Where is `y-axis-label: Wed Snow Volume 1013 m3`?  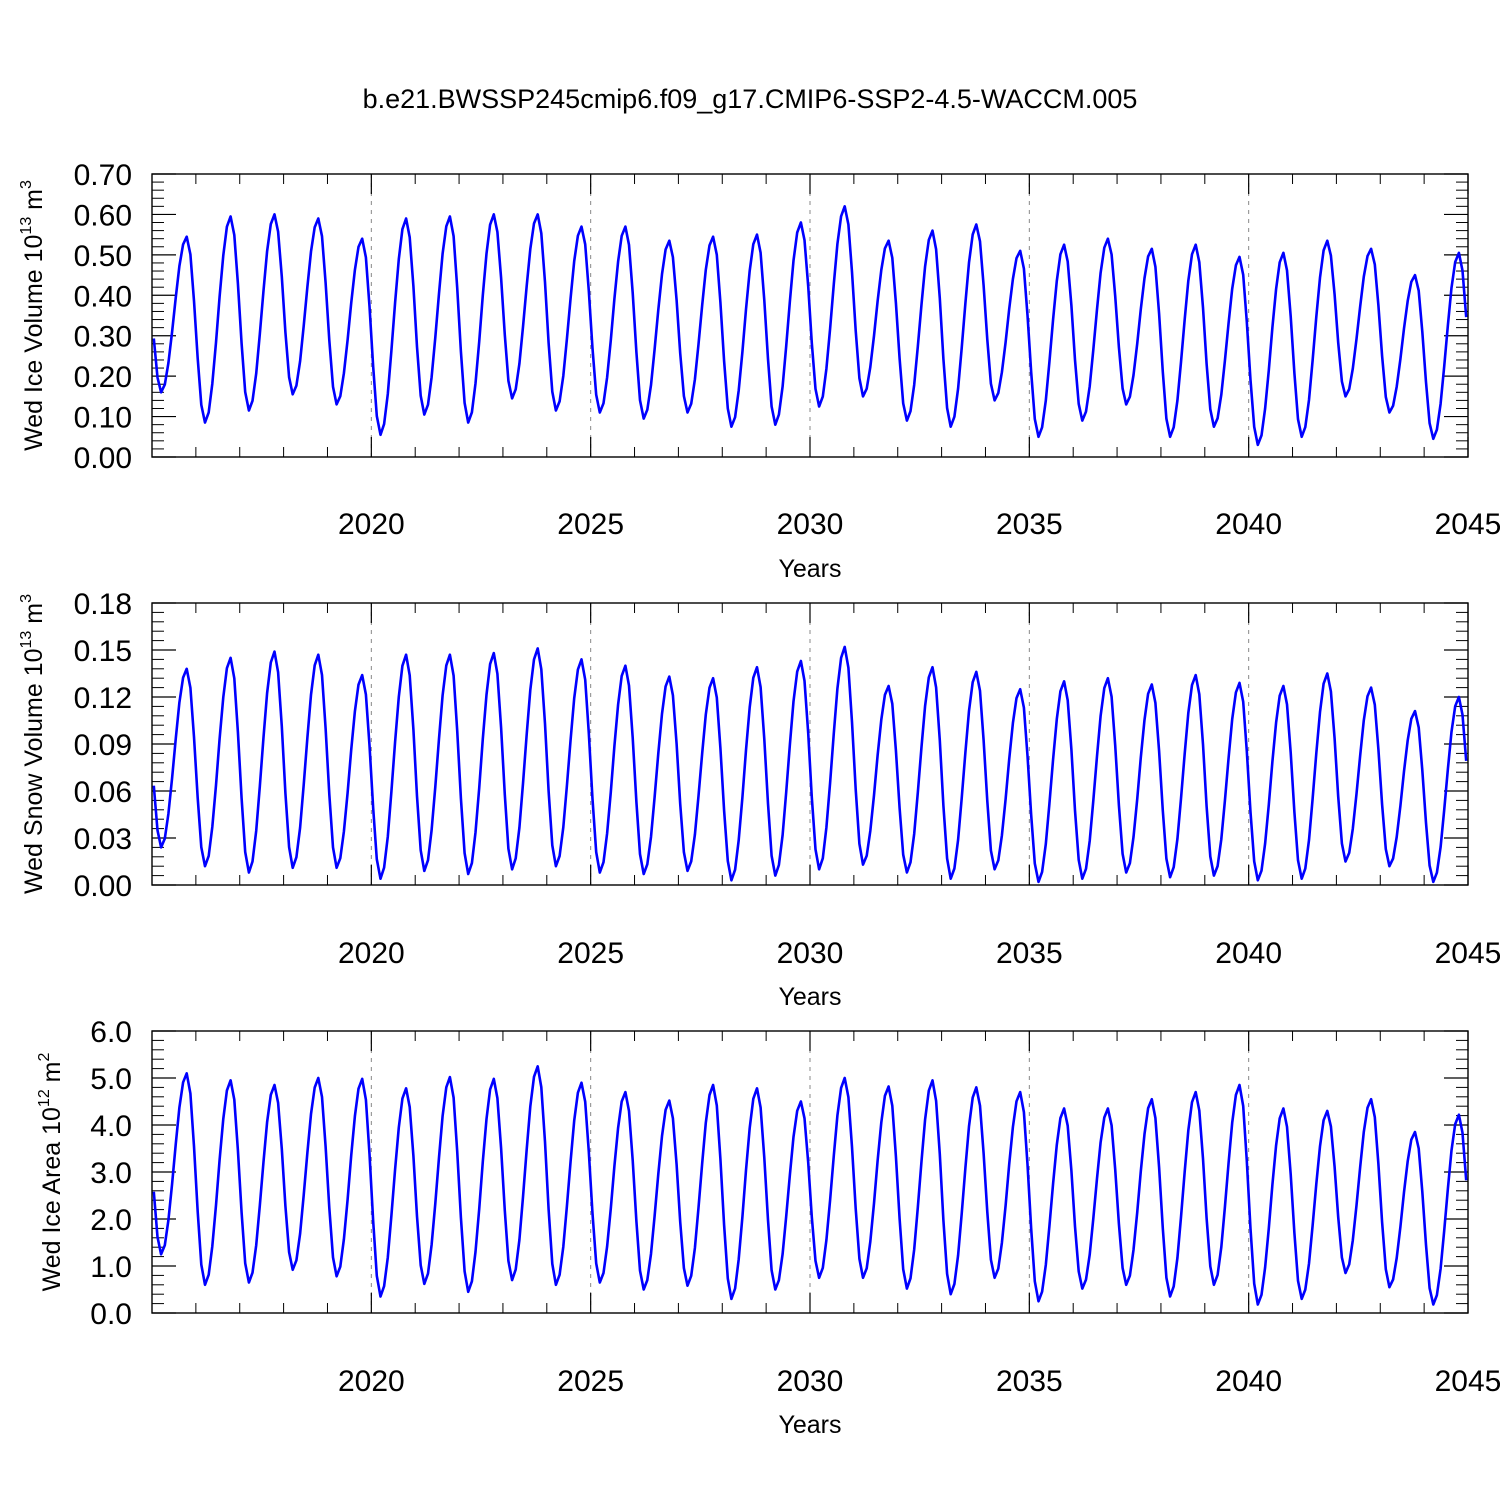 y-axis-label: Wed Snow Volume 1013 m3 is located at coordinates (33, 744).